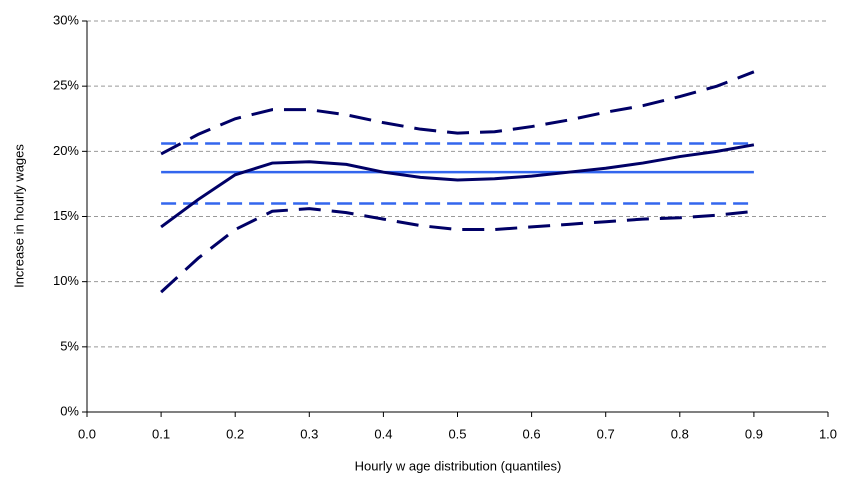 The height and width of the screenshot is (479, 843). Describe the element at coordinates (69, 410) in the screenshot. I see `y-tick-label: 0%` at that location.